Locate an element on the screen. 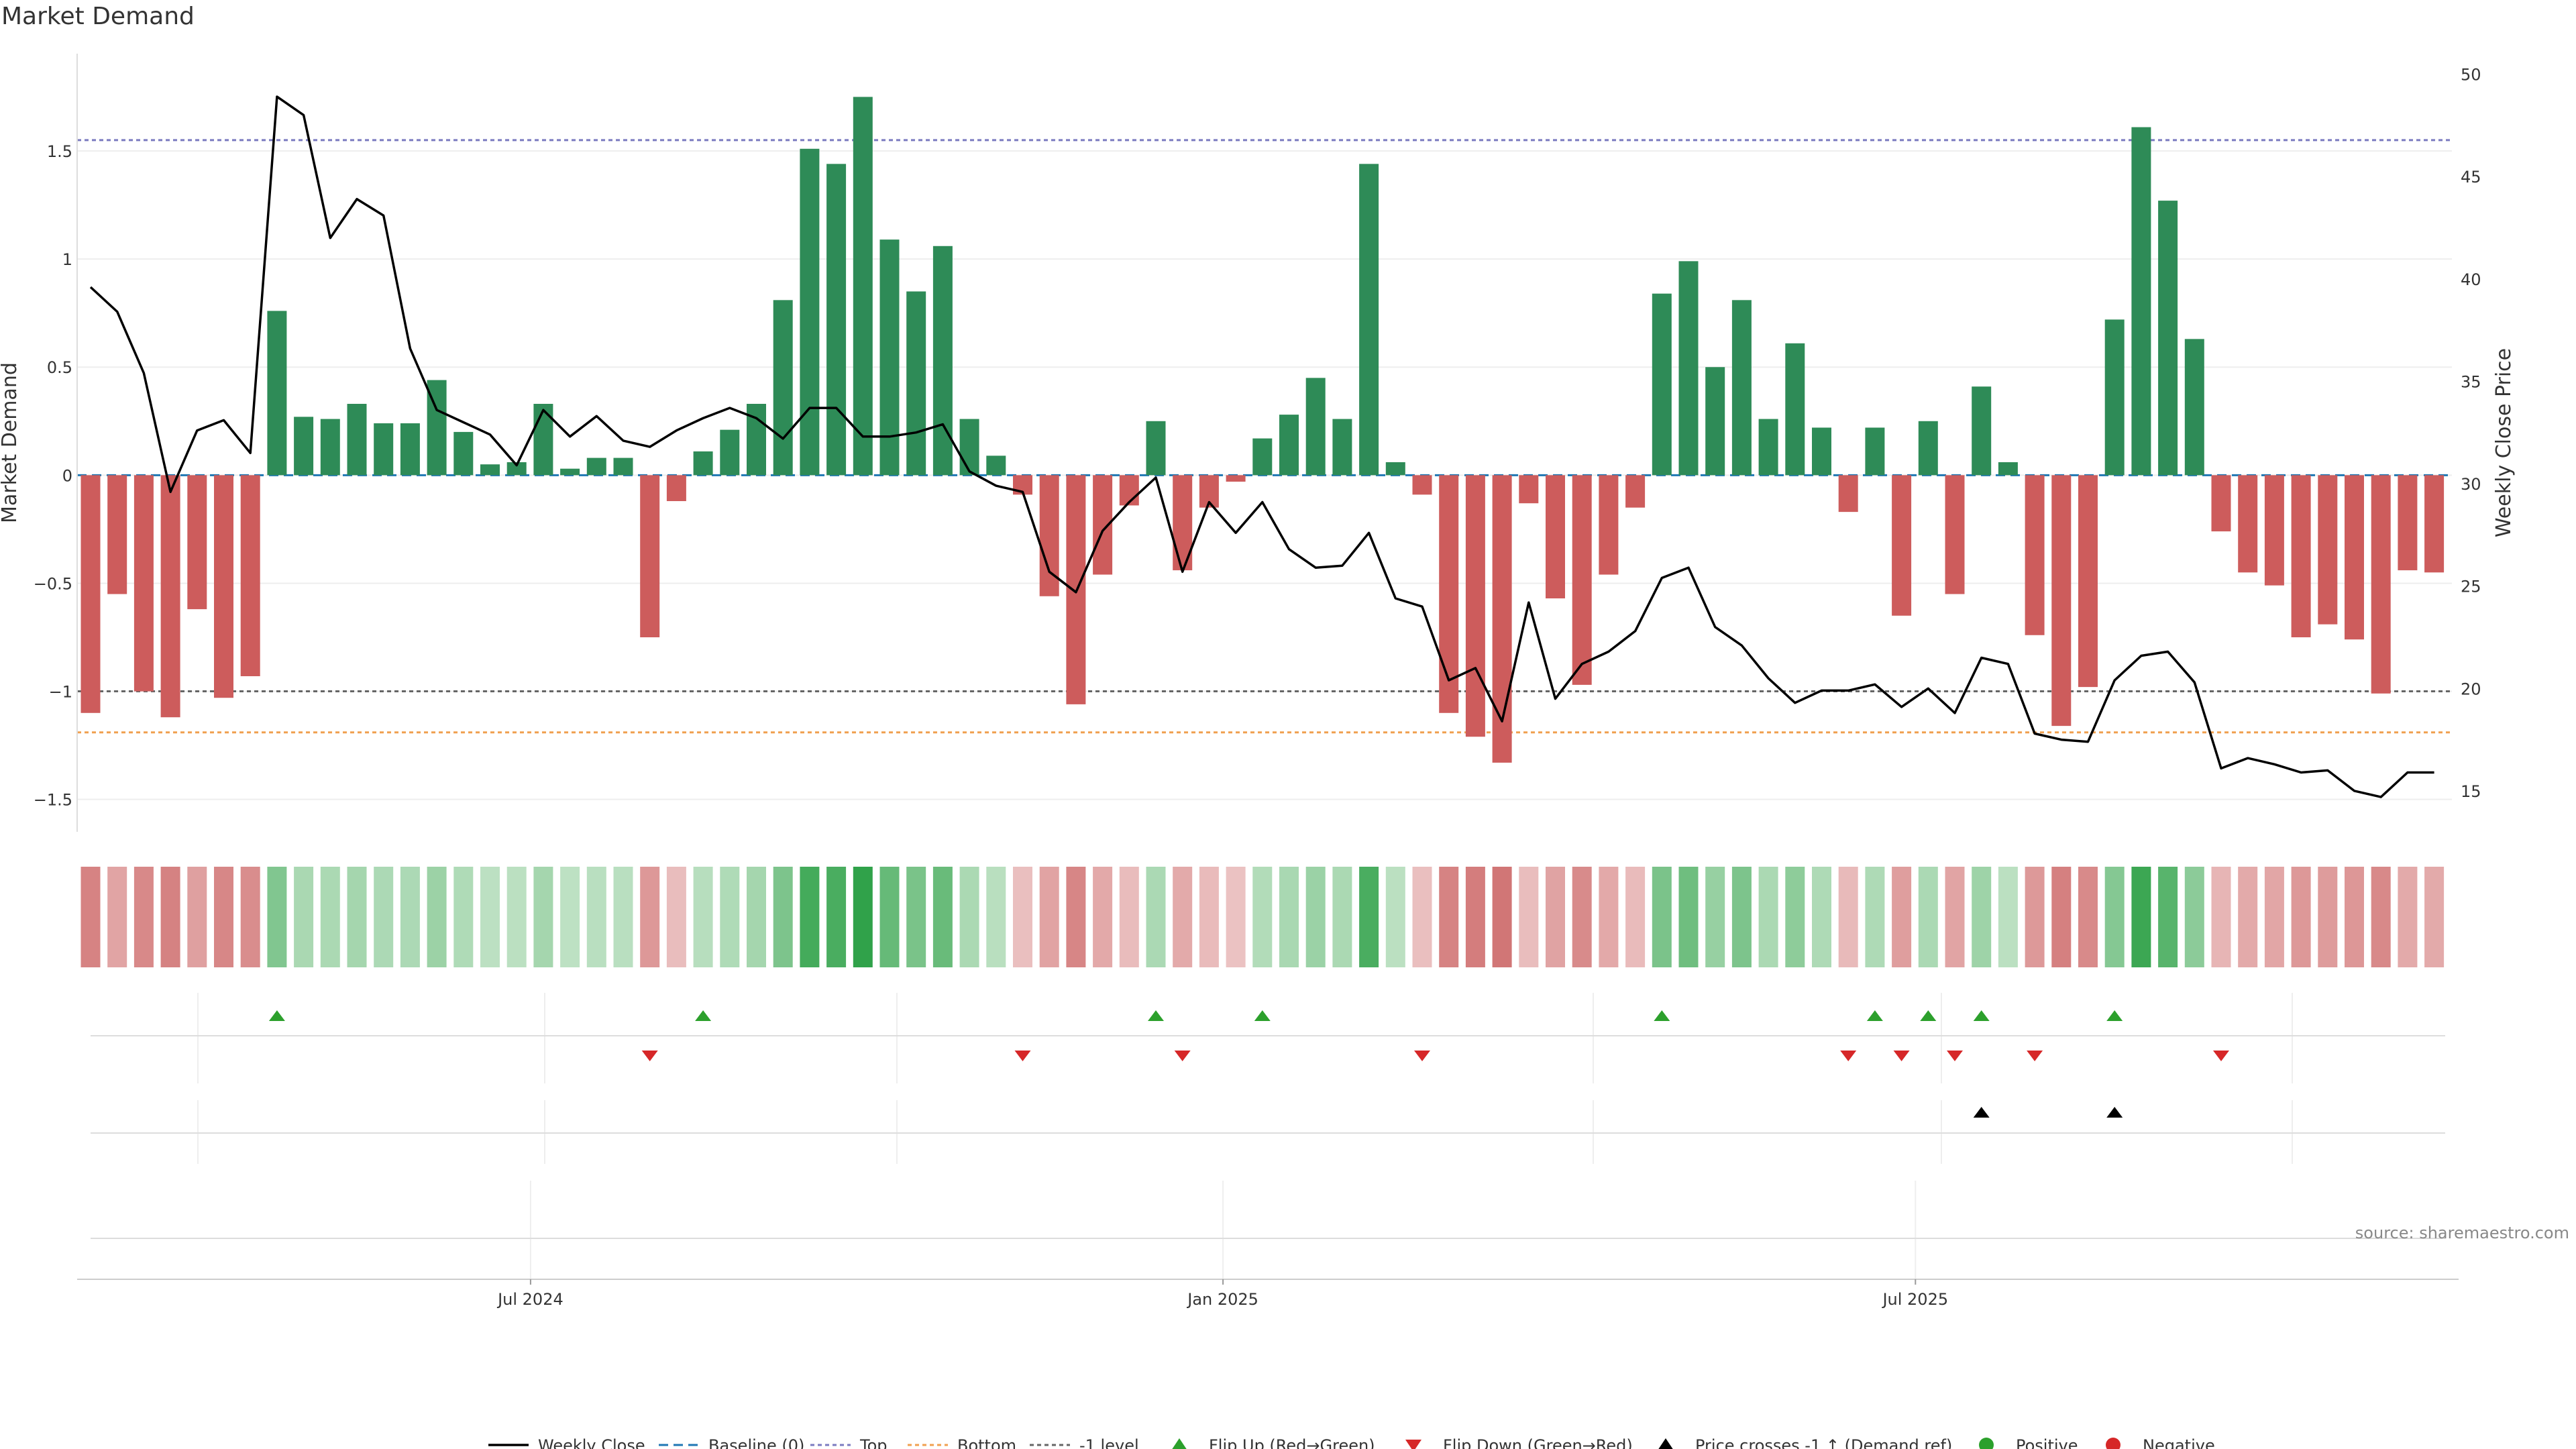 This screenshot has height=1449, width=2576. legend-item-bottom: Bottom is located at coordinates (962, 1442).